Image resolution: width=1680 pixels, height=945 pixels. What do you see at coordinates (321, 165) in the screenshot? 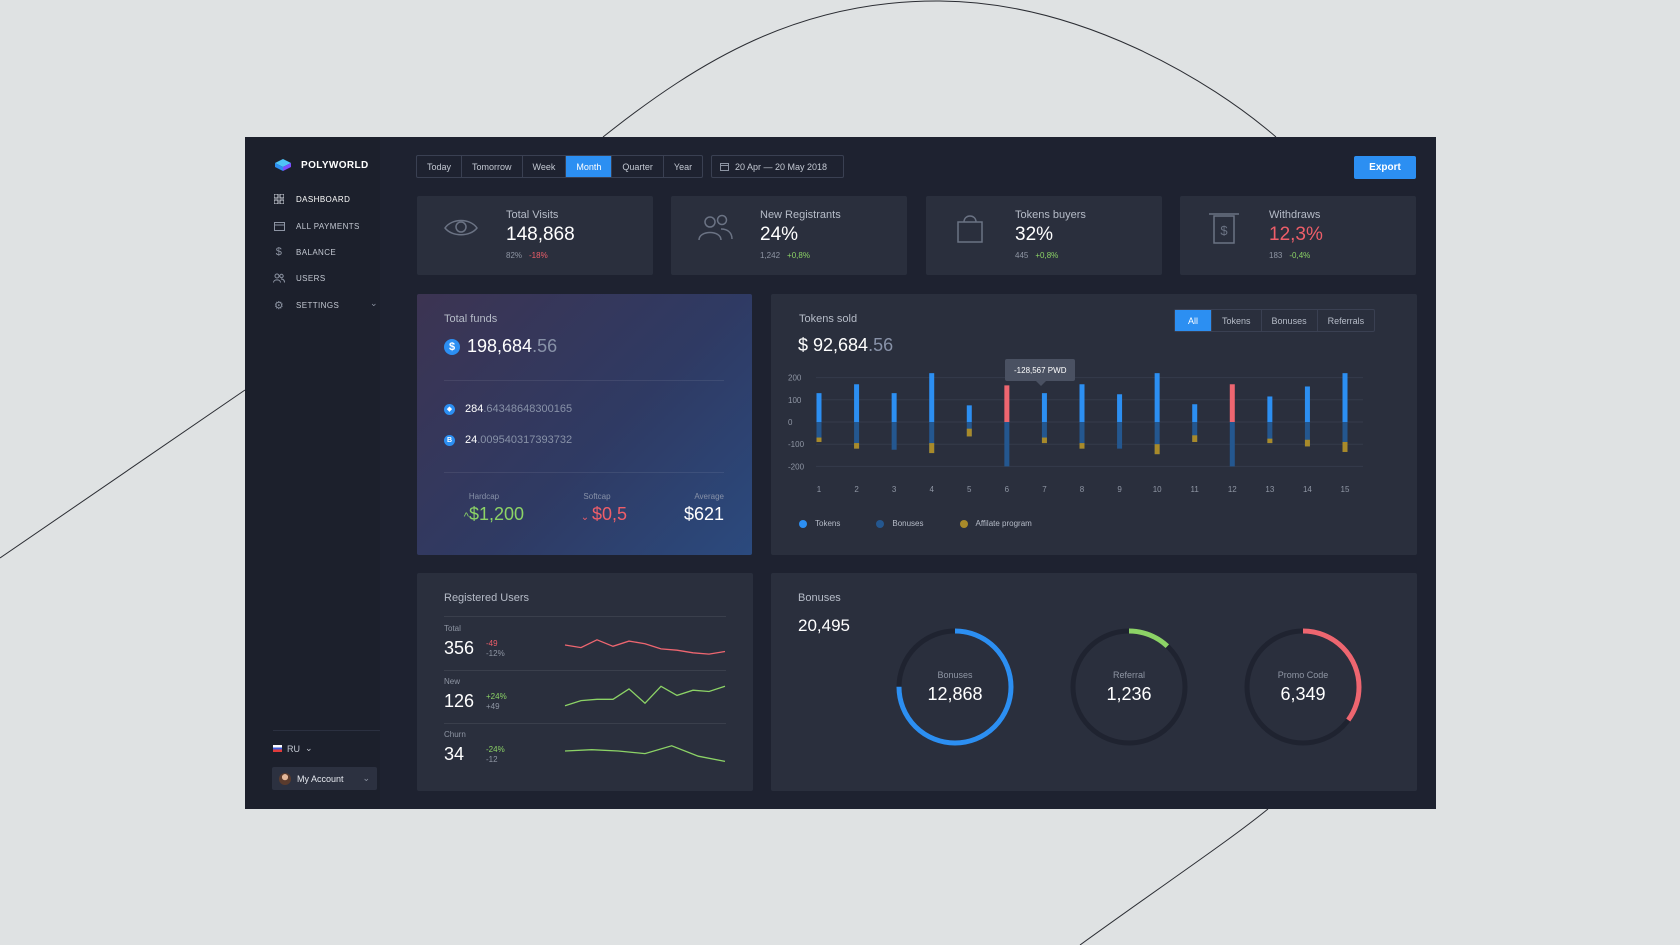
I see `brand-logo: POLYWORLD` at bounding box center [321, 165].